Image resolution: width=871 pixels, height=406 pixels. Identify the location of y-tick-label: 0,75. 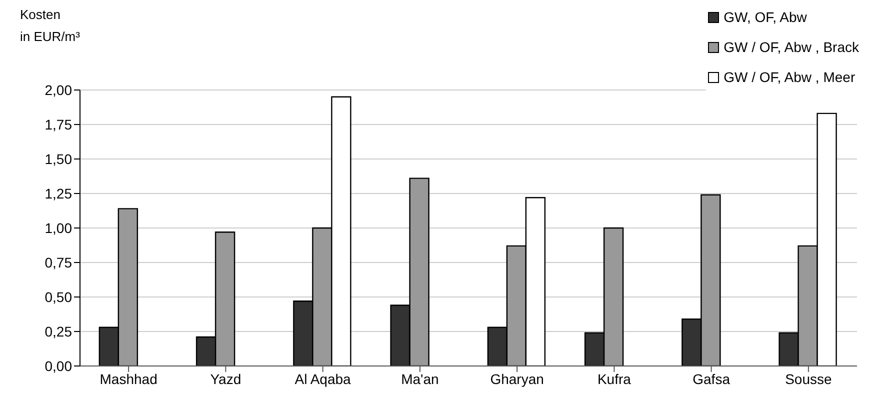
(58, 262).